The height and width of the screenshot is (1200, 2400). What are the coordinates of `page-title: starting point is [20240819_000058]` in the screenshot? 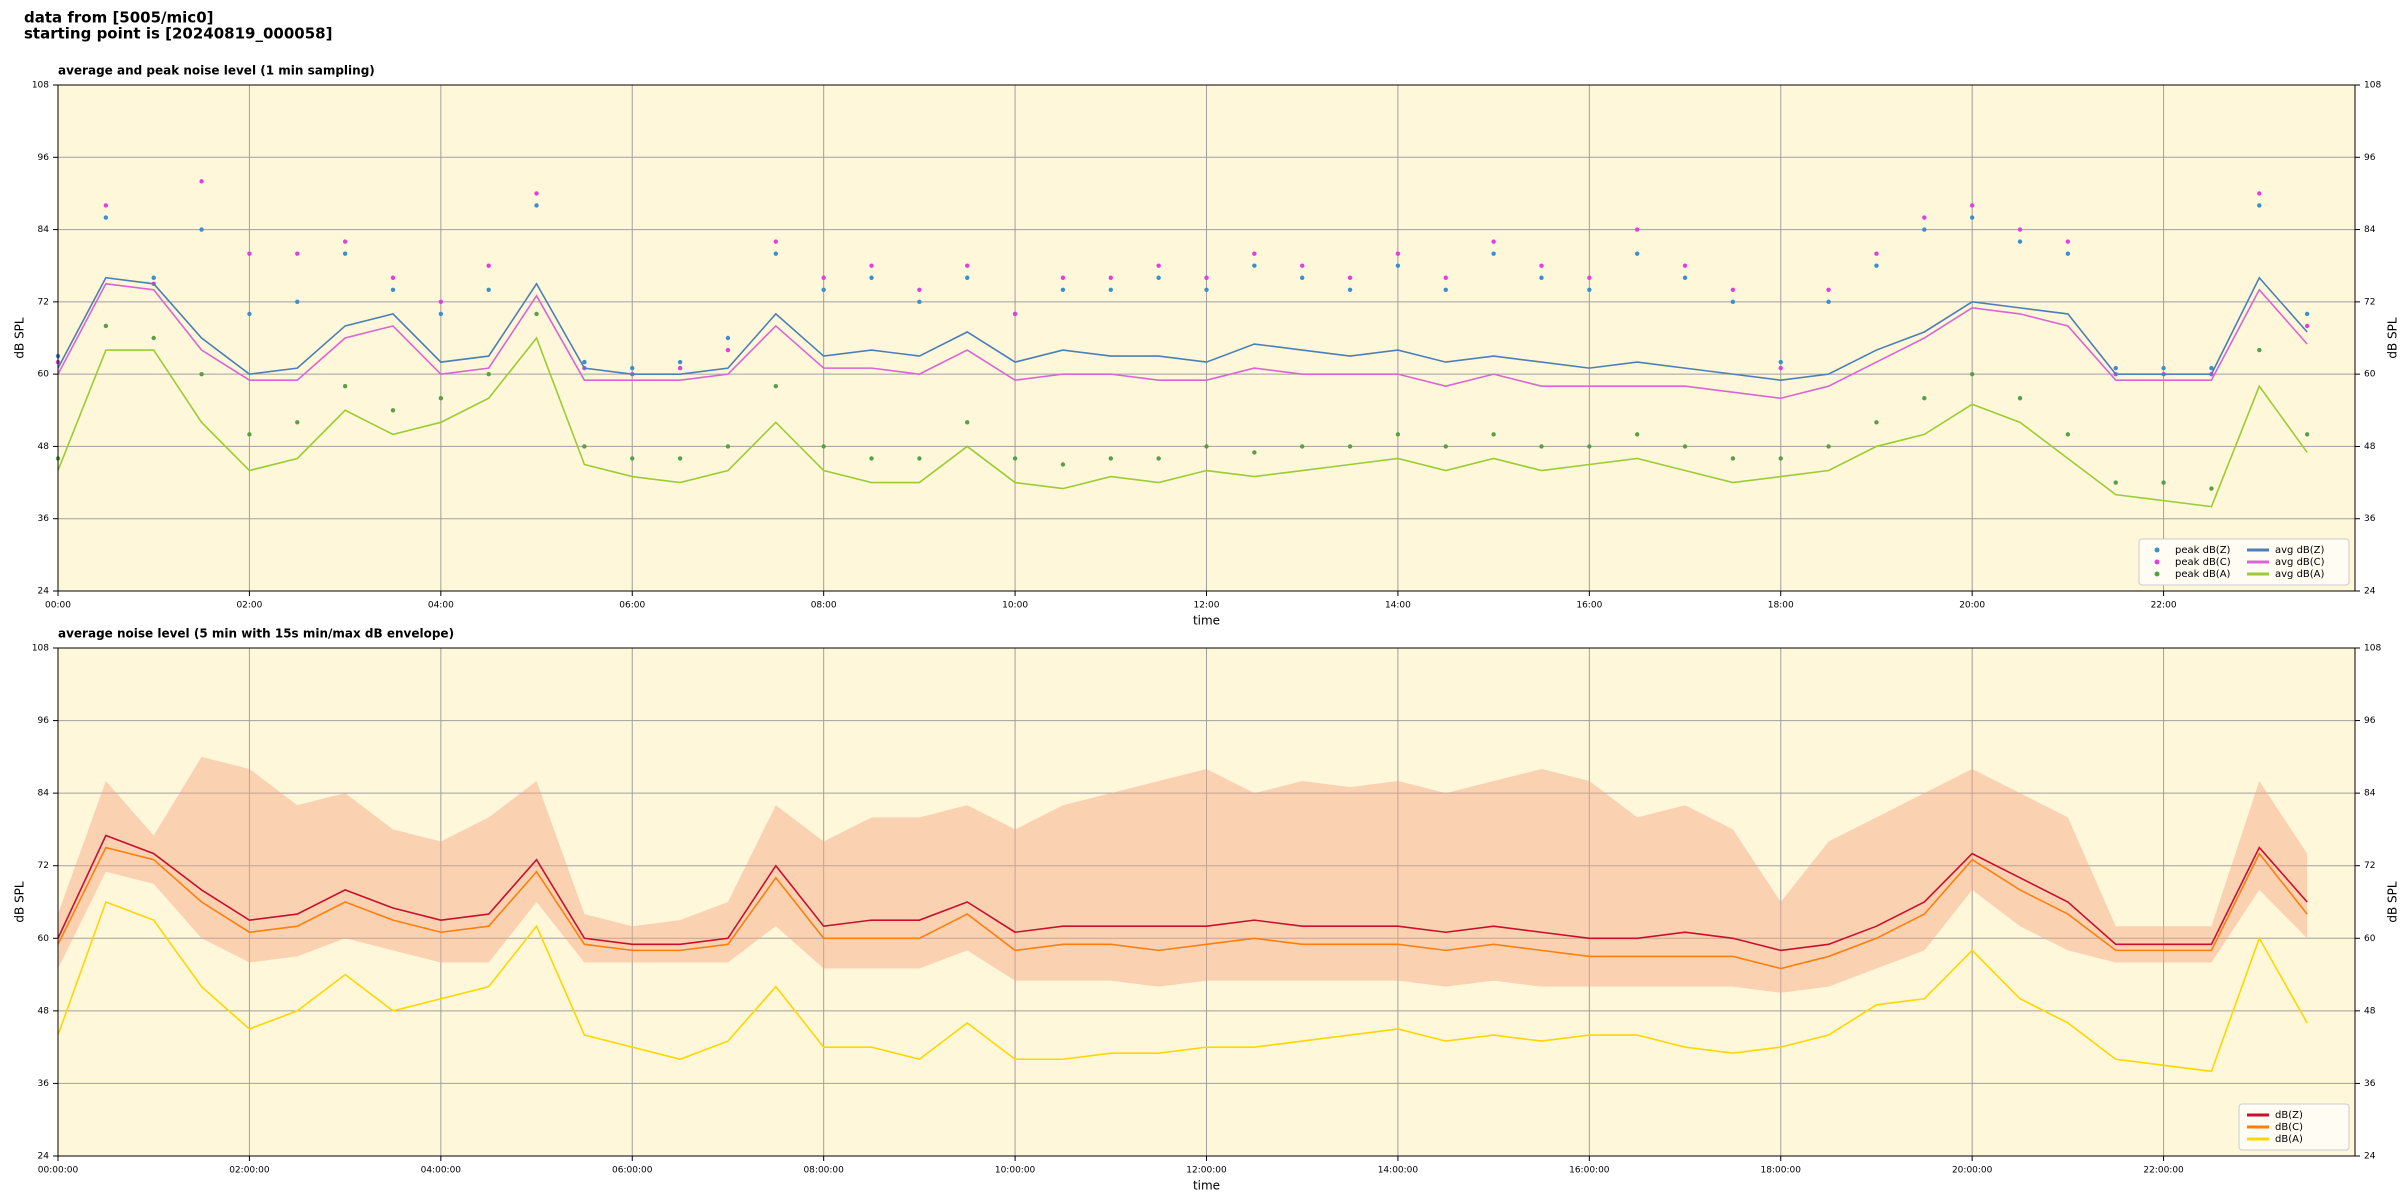 It's located at (178, 34).